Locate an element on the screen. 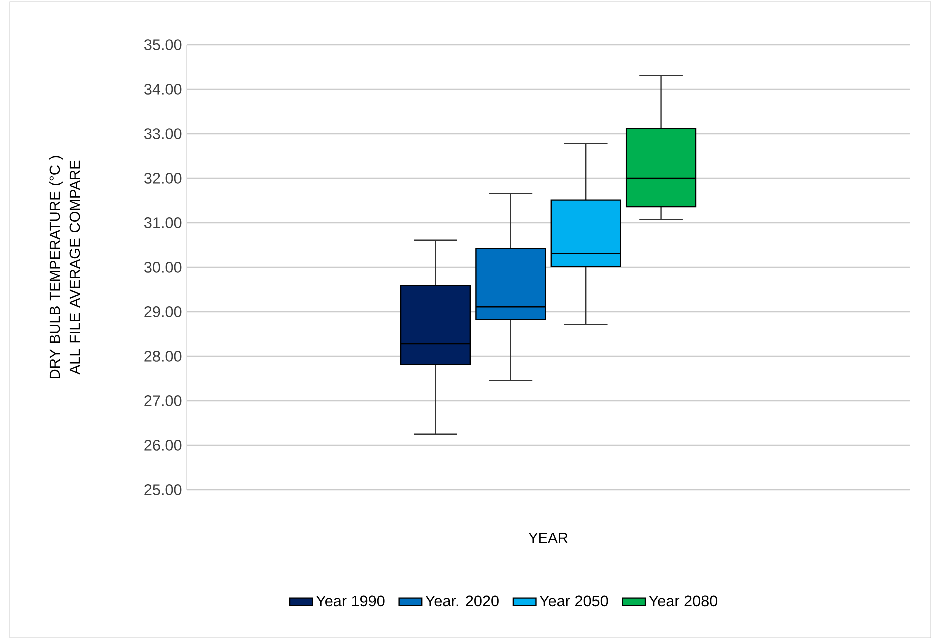  y-tick-label: 27.00 is located at coordinates (163, 400).